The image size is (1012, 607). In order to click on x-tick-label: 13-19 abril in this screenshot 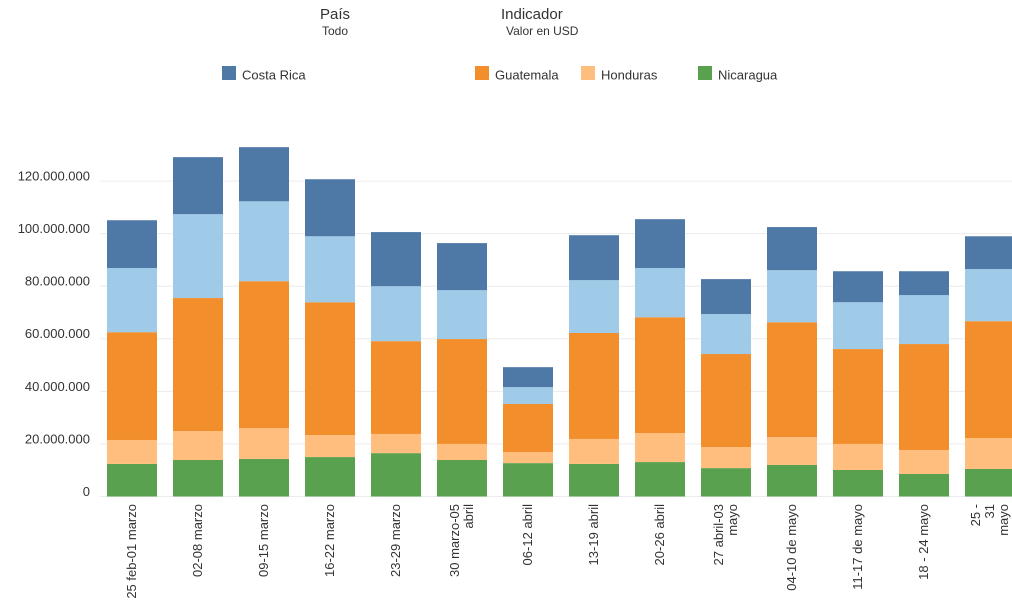, I will do `click(593, 535)`.